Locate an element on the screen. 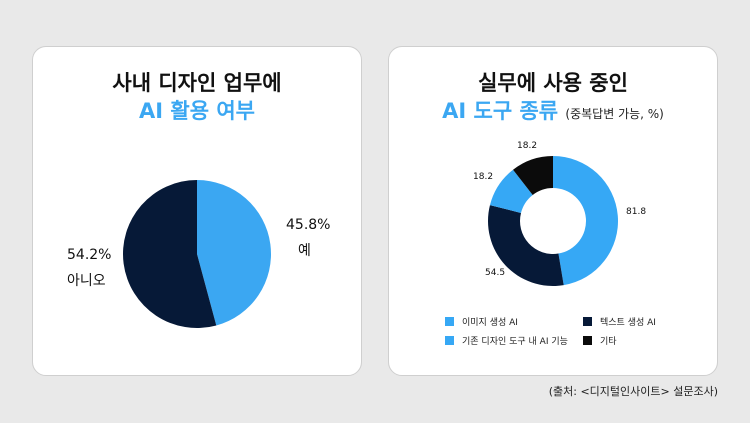  legend-item-design-tool-ai: 기존 디자인 도구 내 AI 기능 is located at coordinates (514, 340).